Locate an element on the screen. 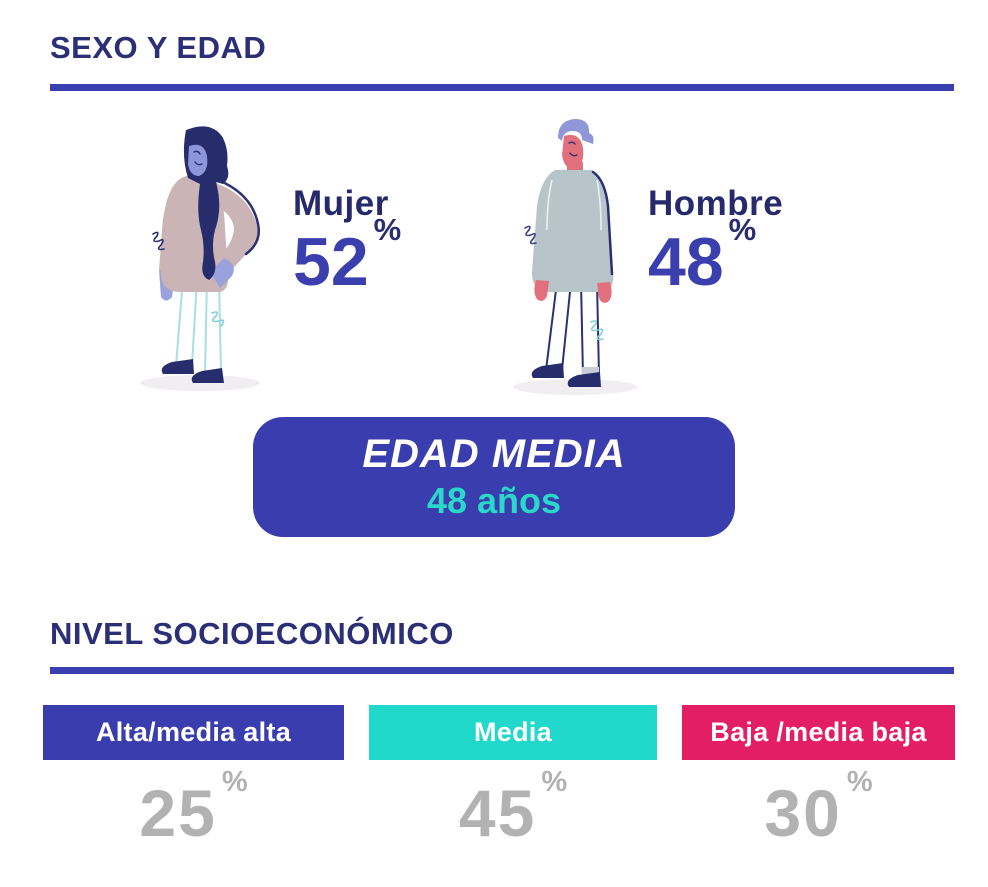 The image size is (988, 887). level-label: Media is located at coordinates (513, 732).